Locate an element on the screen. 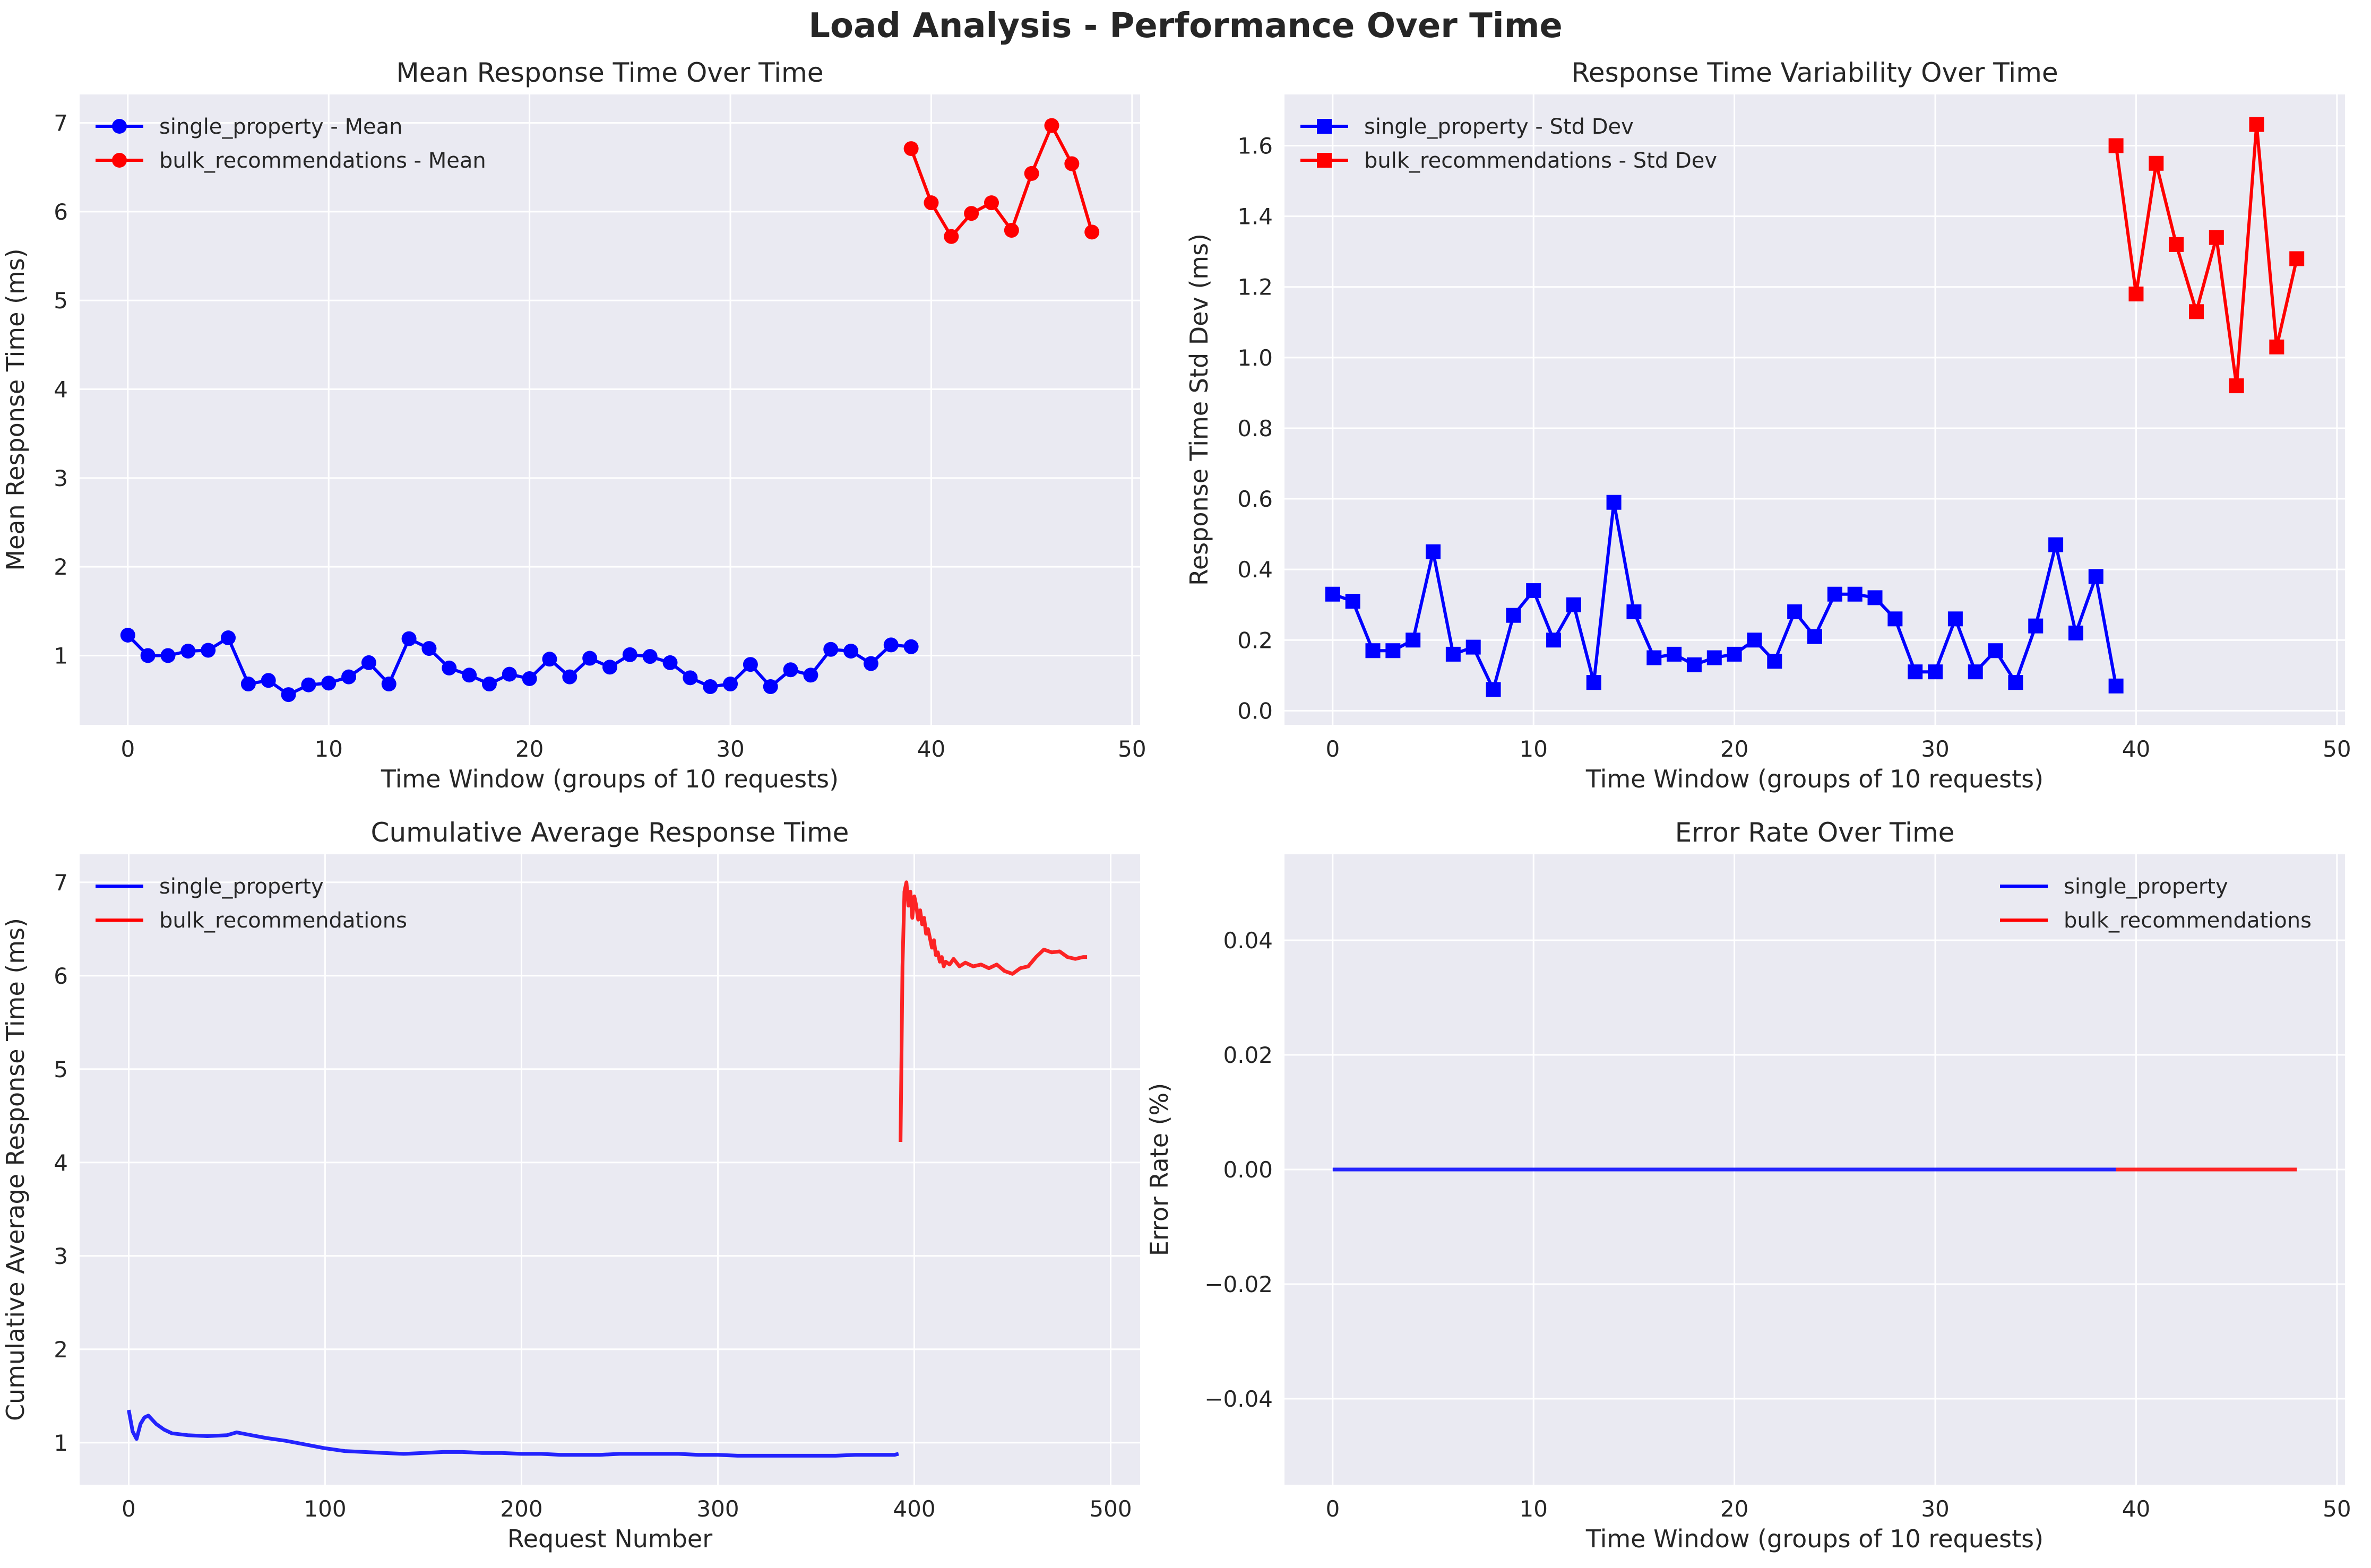 The width and height of the screenshot is (2371, 1568). y-tick-label: 3 is located at coordinates (61, 1256).